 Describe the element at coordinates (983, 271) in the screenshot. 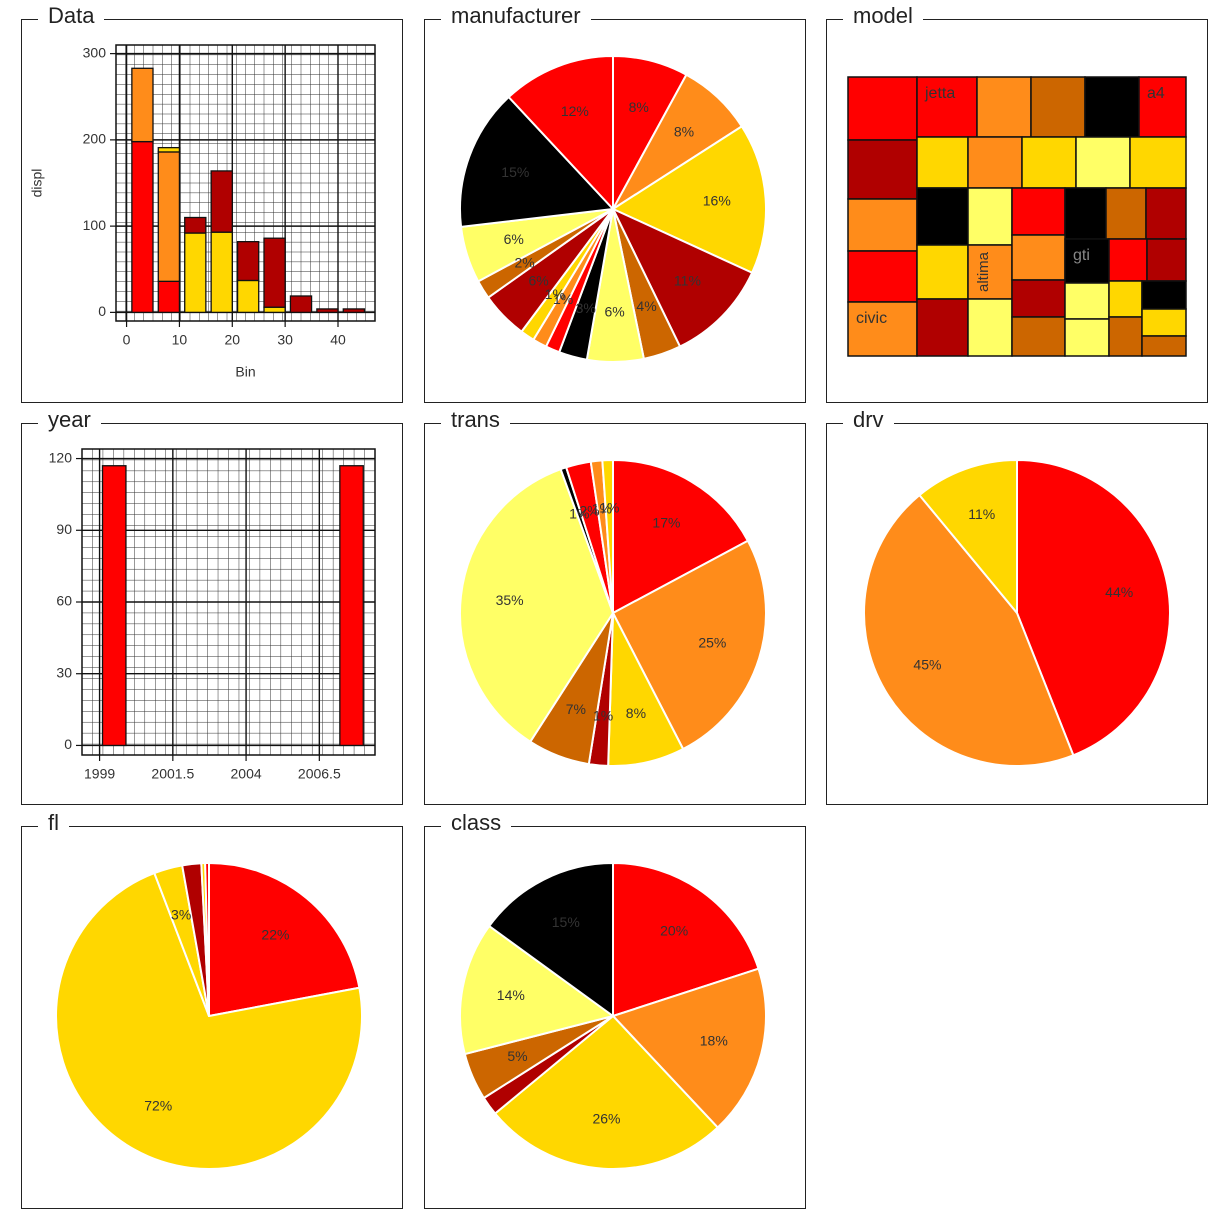

I see `model-tile-label: altima` at that location.